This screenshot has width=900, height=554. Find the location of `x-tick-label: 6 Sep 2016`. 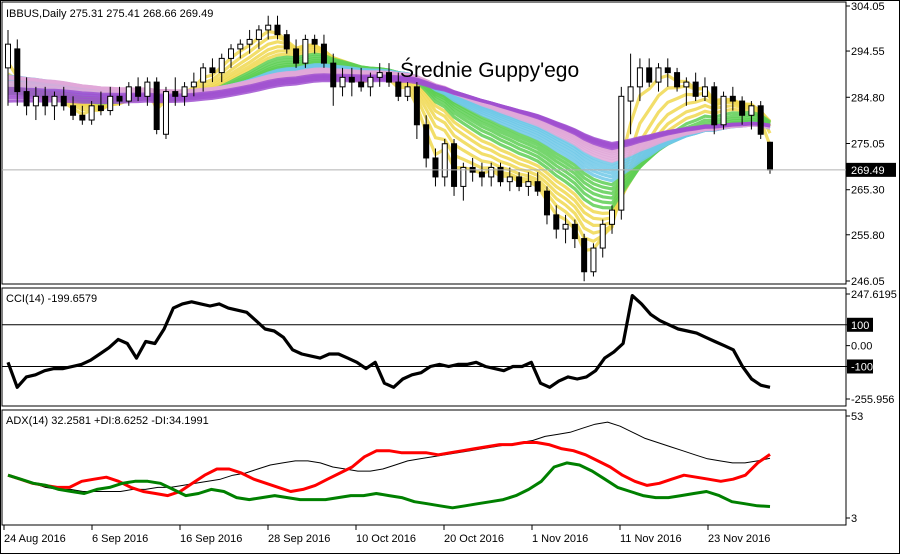

x-tick-label: 6 Sep 2016 is located at coordinates (120, 539).